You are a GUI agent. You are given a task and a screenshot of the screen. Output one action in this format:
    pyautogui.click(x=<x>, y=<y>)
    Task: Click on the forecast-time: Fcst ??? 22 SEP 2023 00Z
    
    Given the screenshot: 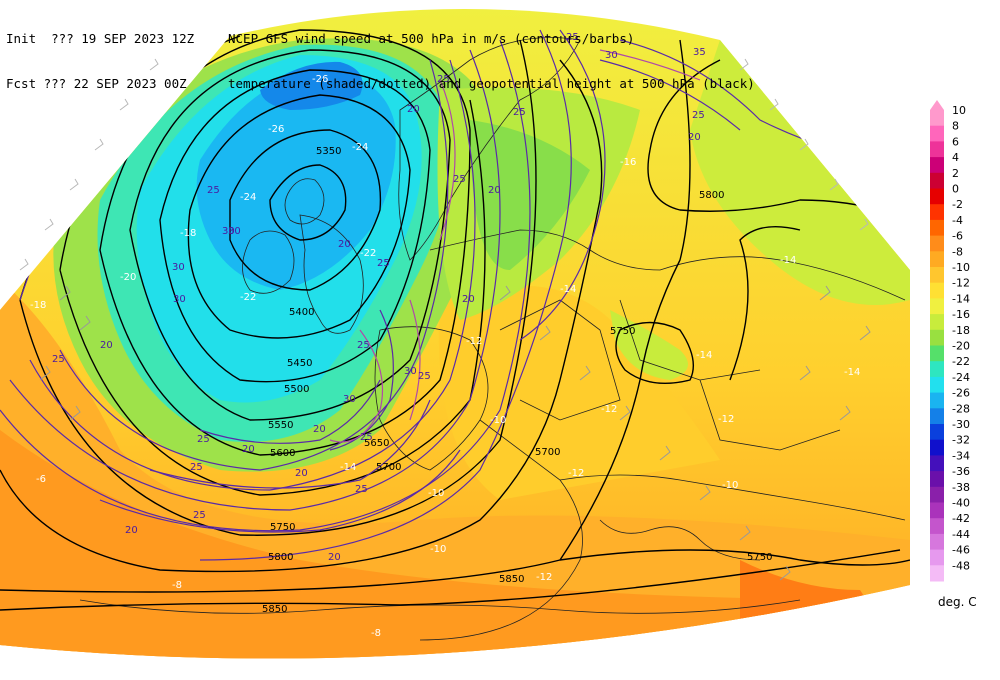 What is the action you would take?
    pyautogui.click(x=96, y=83)
    